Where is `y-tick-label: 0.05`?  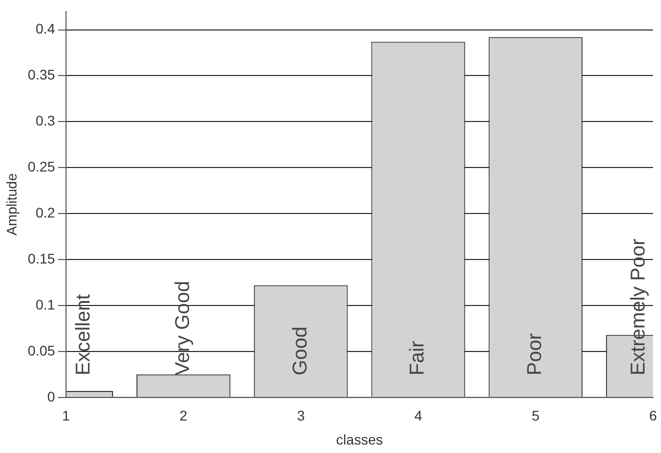
y-tick-label: 0.05 is located at coordinates (42, 350).